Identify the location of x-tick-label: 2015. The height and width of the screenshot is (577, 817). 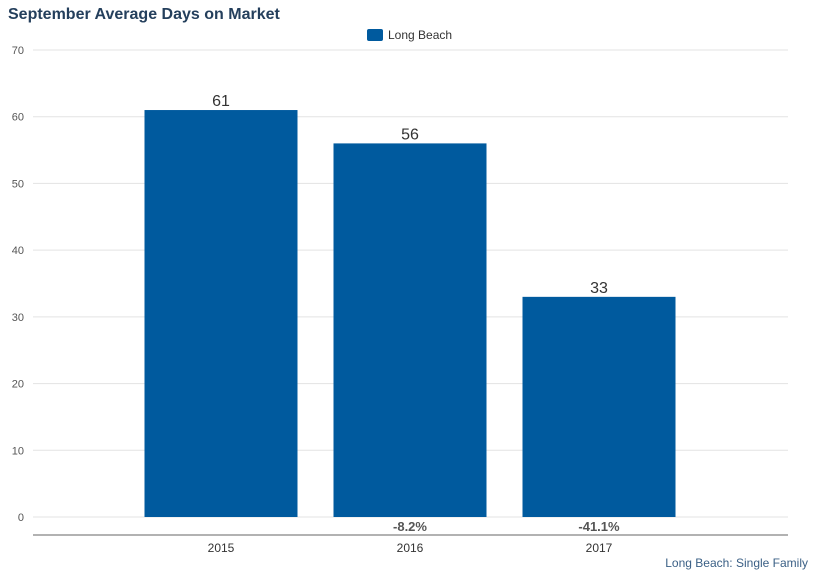
(221, 548).